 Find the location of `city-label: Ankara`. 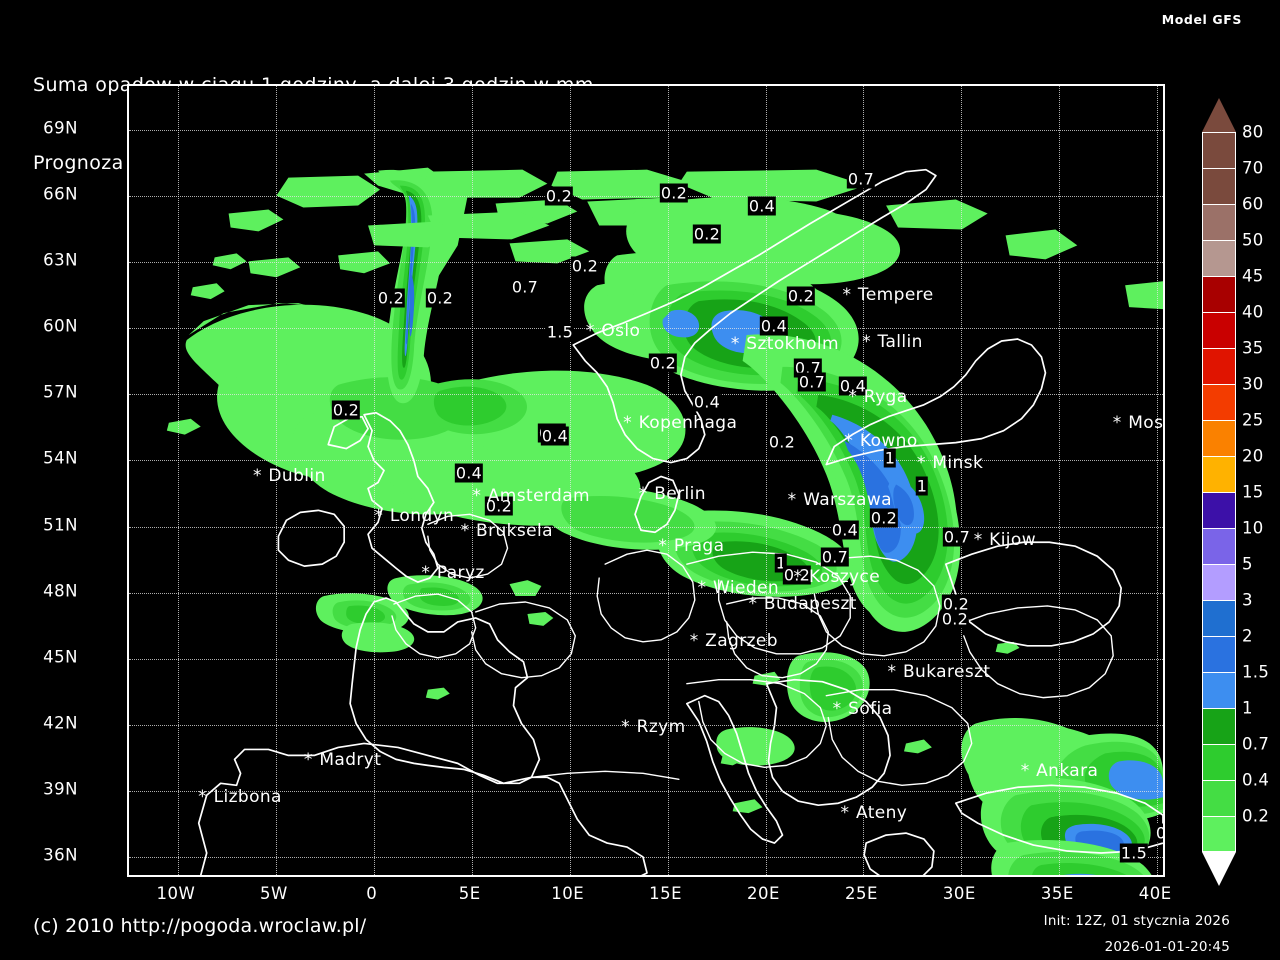

city-label: Ankara is located at coordinates (1067, 771).